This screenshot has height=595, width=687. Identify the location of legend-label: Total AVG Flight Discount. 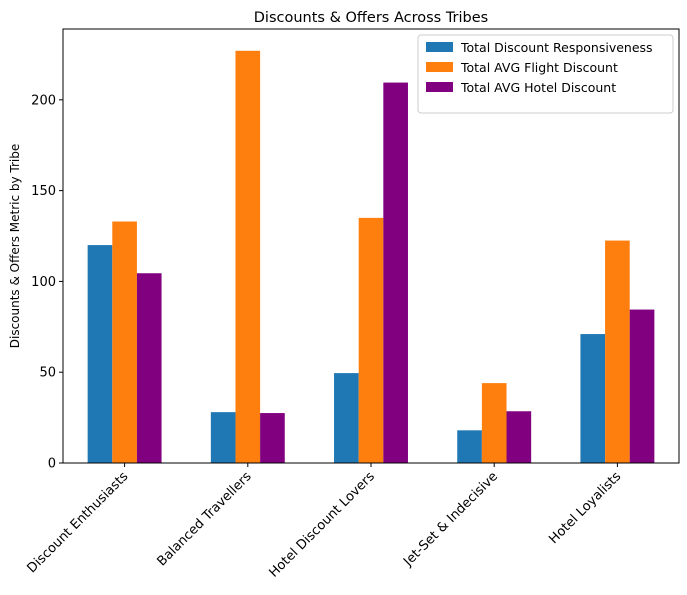
(539, 67).